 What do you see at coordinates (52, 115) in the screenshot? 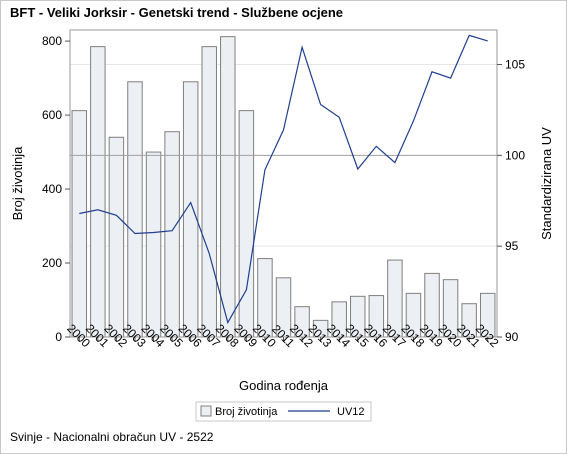
I see `y-left-tick-label: 600` at bounding box center [52, 115].